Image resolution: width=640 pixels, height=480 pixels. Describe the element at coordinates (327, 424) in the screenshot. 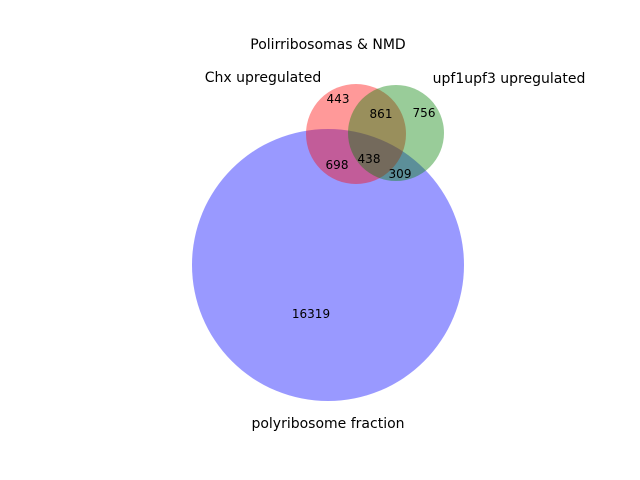

I see `set-label-polyribosome-fraction: polyribosome fraction` at that location.